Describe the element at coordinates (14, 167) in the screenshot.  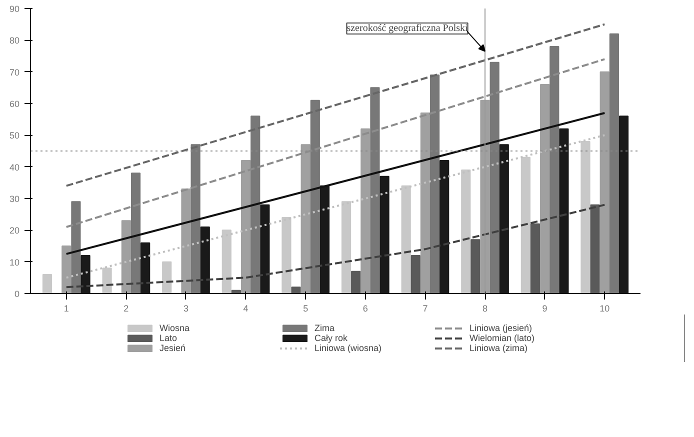
I see `y-tick-label: 40` at that location.